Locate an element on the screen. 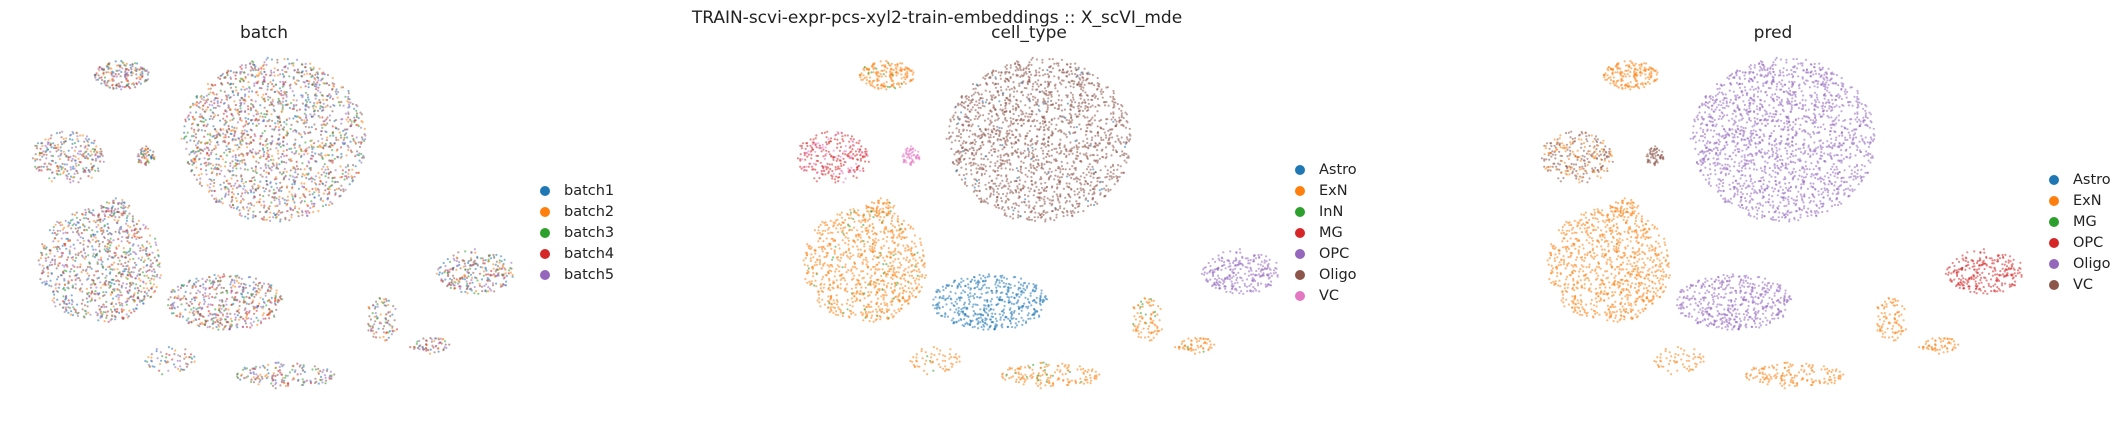  legend-marker is located at coordinates (545, 191).